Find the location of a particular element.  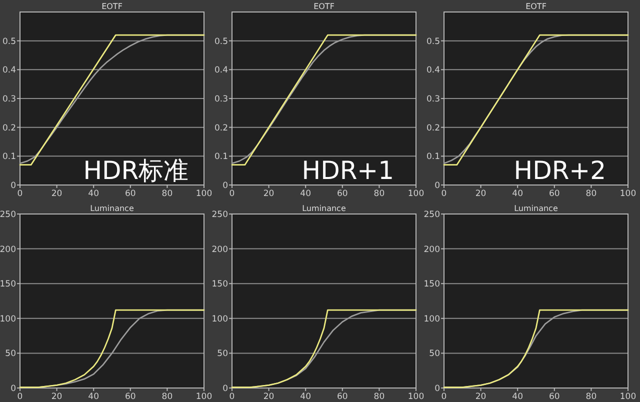

annotation: HDR+2 is located at coordinates (560, 170).